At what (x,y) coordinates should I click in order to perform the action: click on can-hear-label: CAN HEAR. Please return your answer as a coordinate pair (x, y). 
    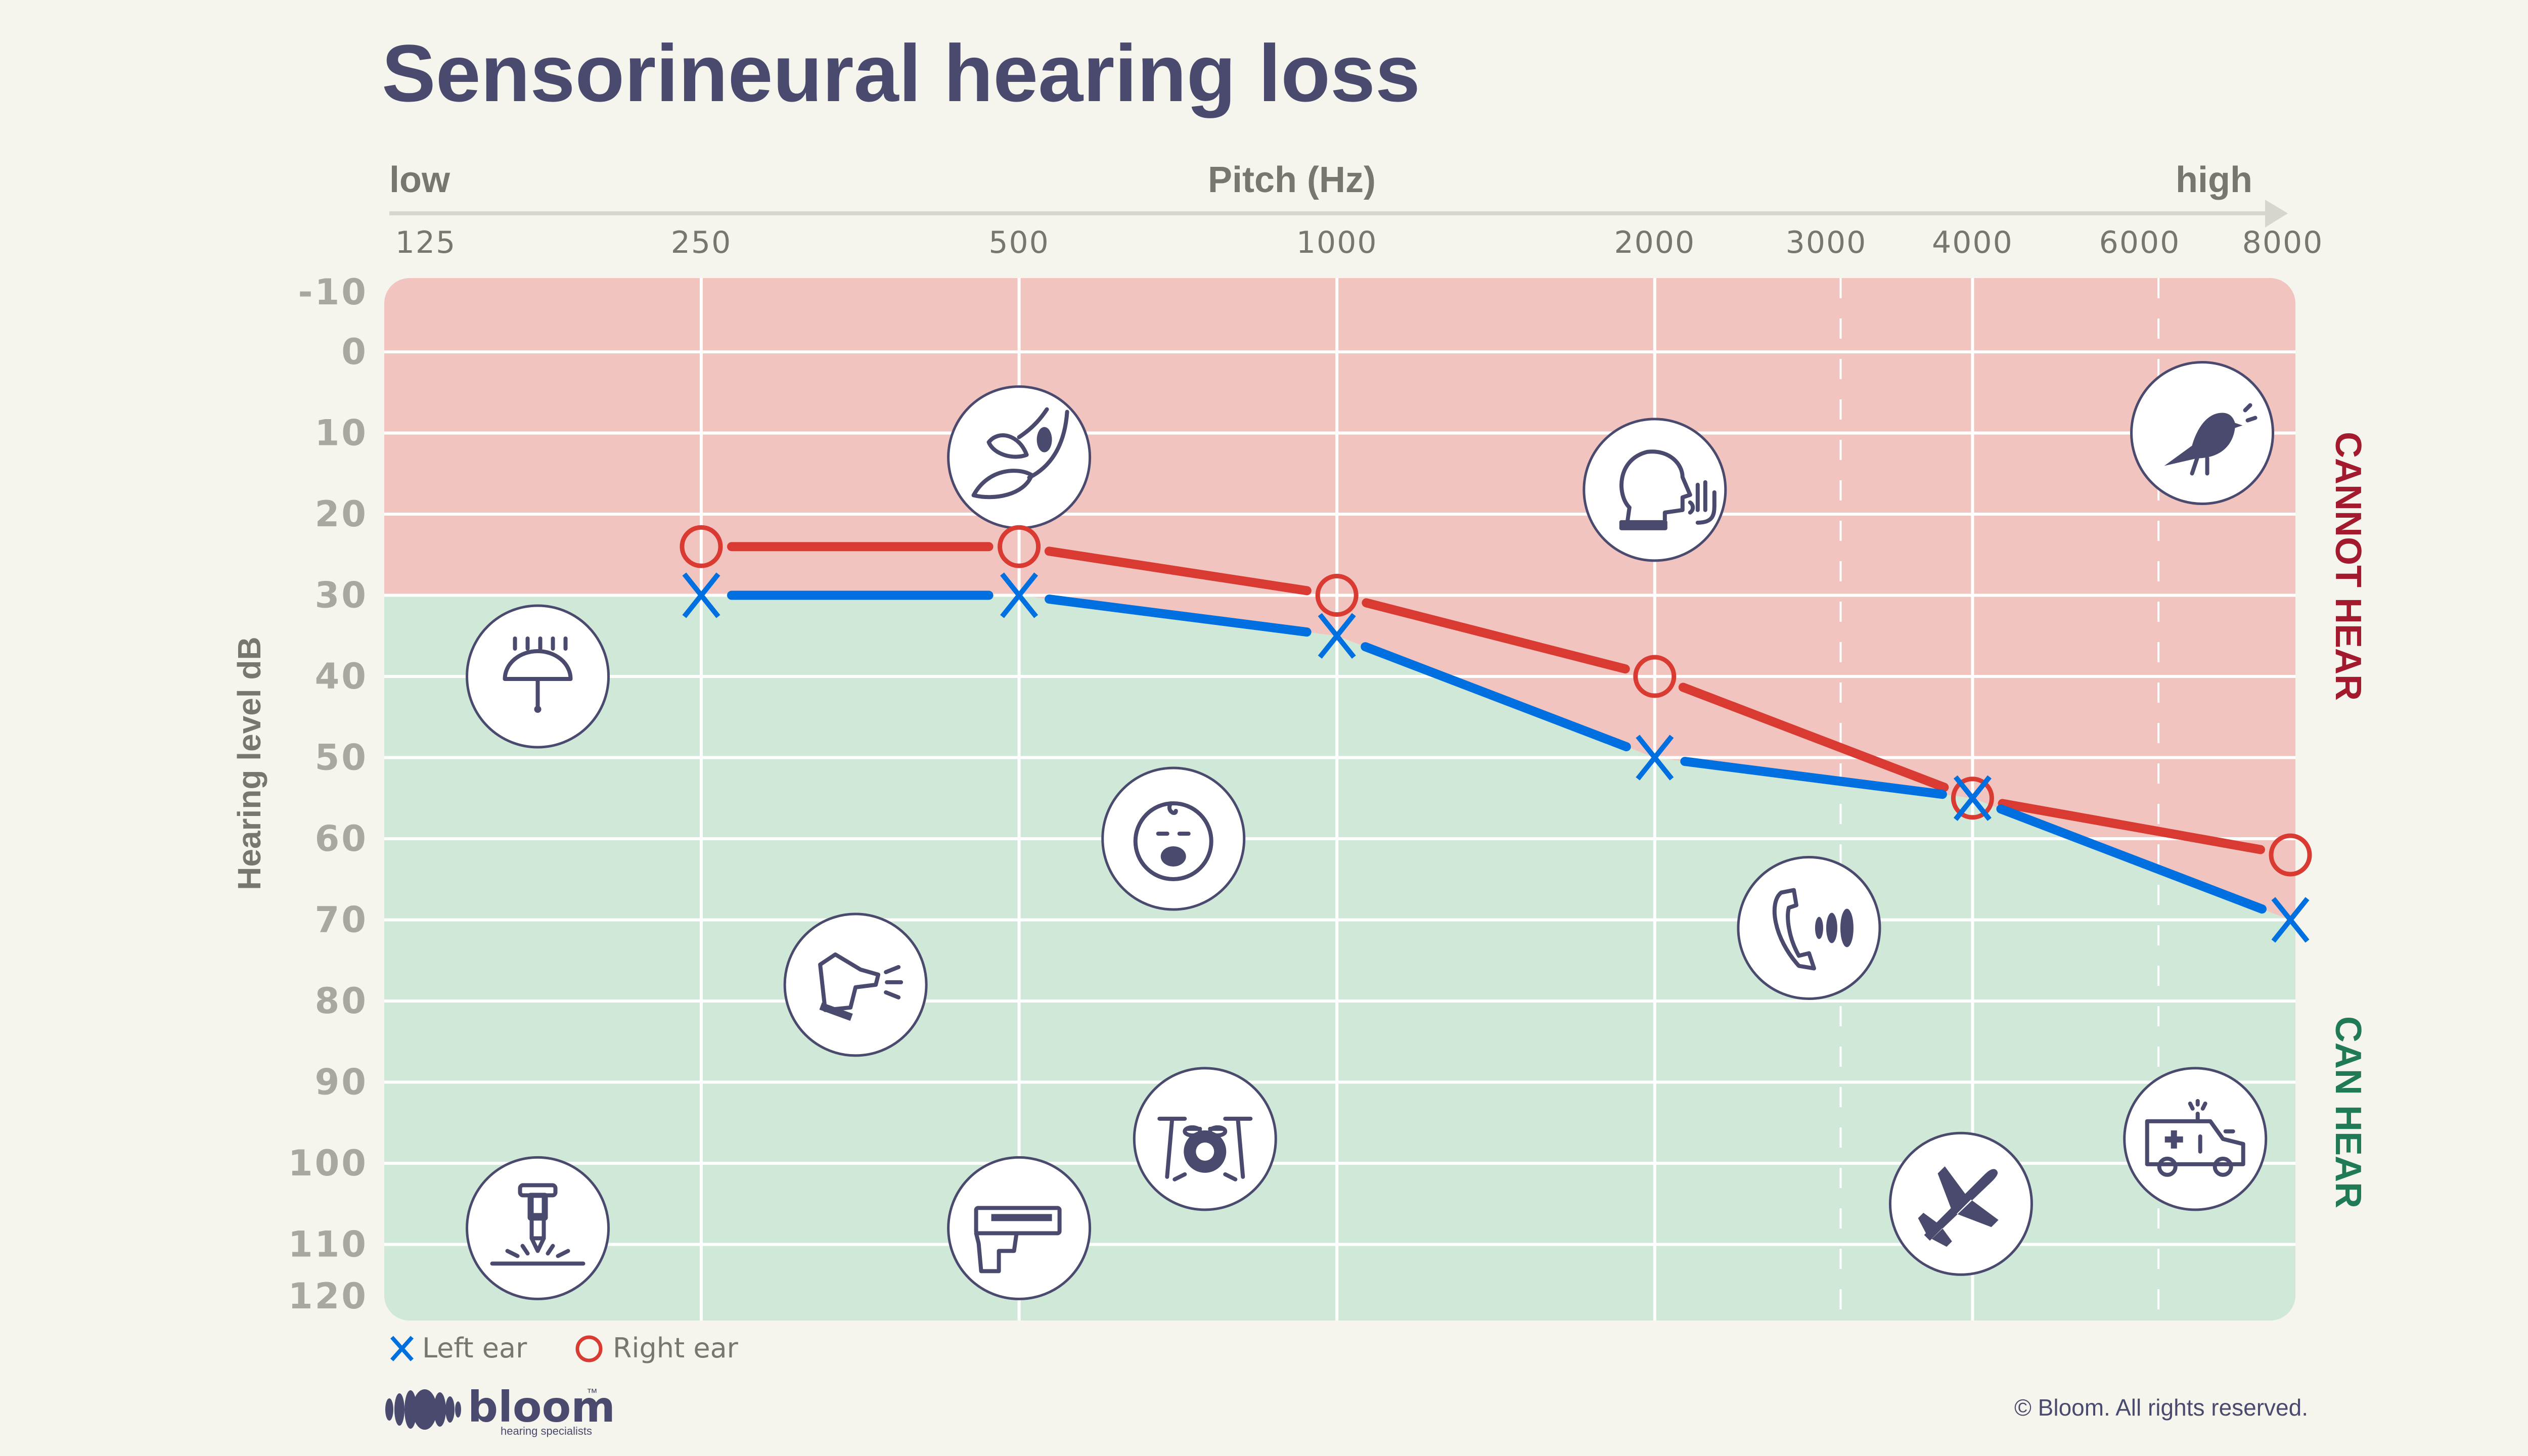
    Looking at the image, I should click on (2348, 1112).